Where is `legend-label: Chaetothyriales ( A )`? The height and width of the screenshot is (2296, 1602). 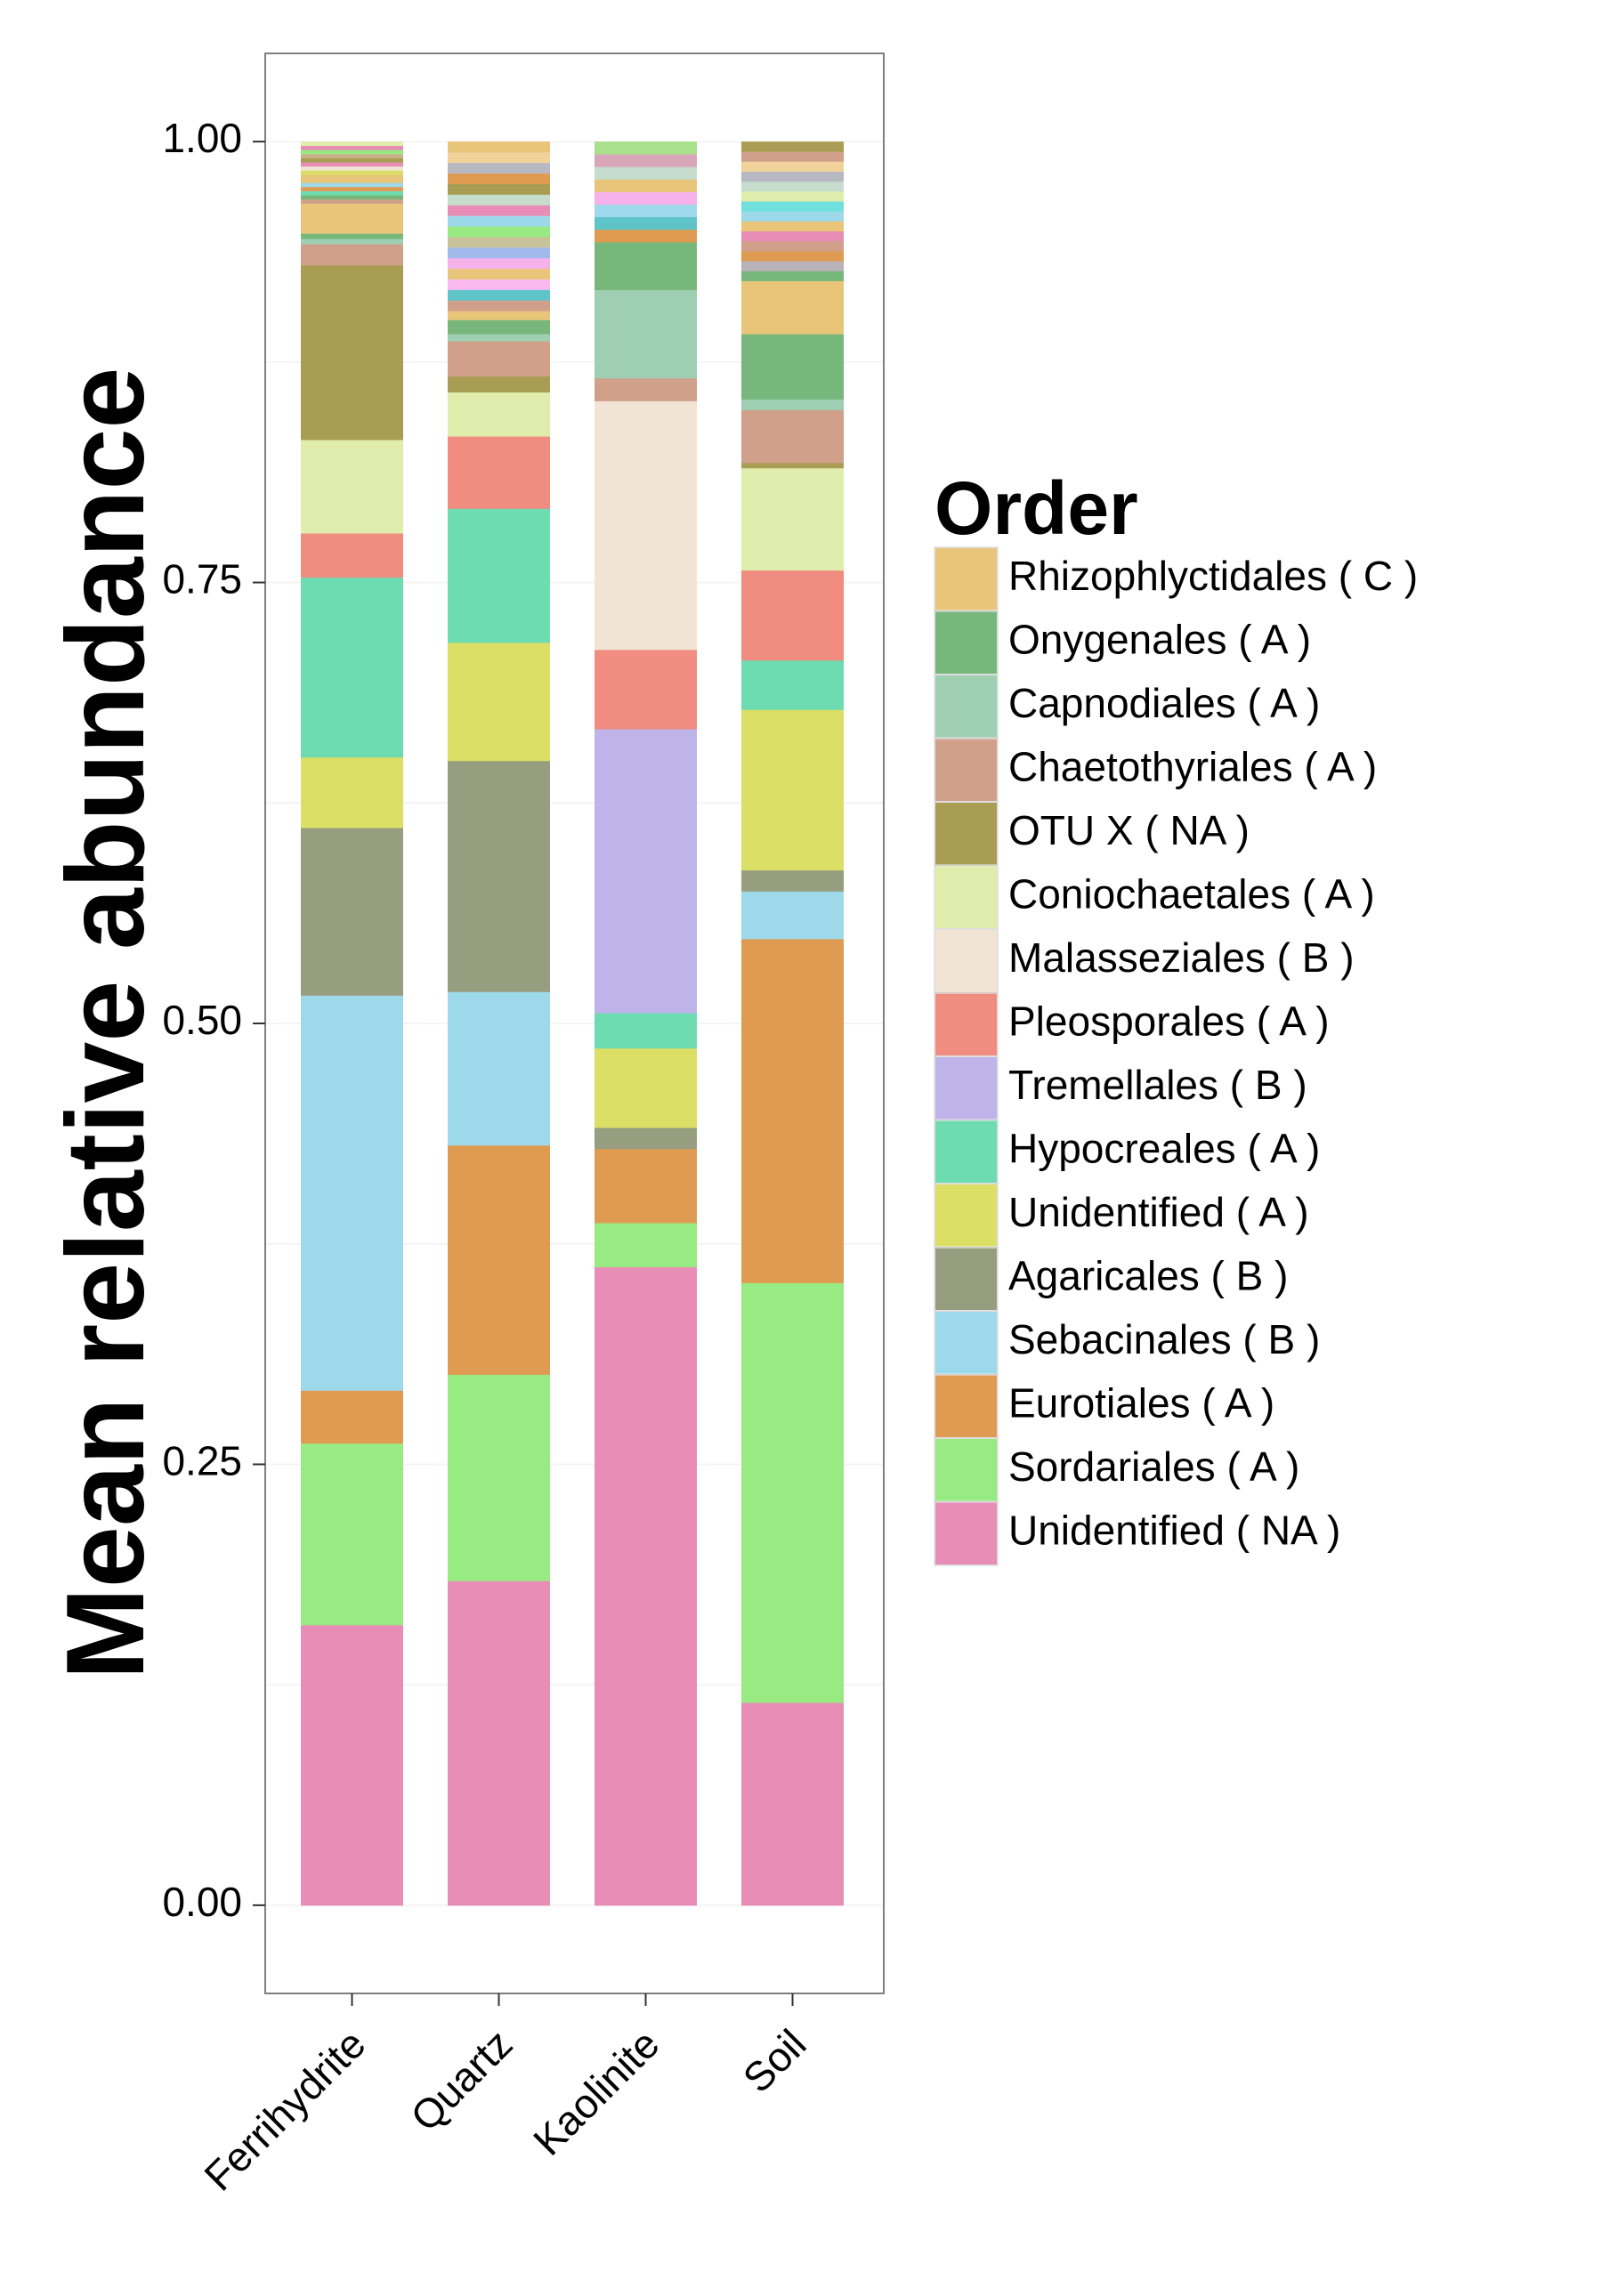
legend-label: Chaetothyriales ( A ) is located at coordinates (1193, 766).